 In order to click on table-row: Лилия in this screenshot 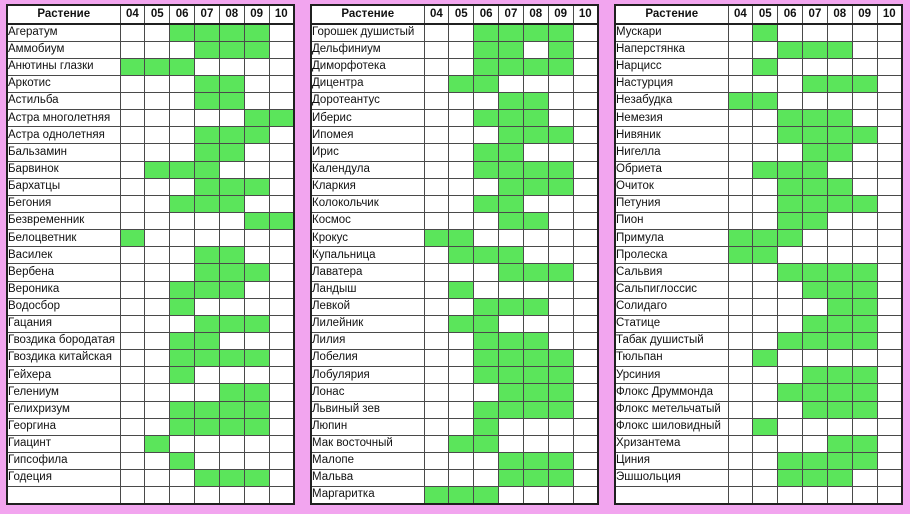, I will do `click(454, 341)`.